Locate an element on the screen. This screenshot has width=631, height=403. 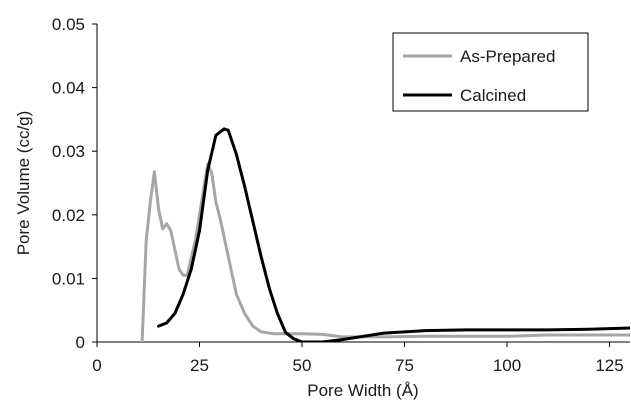
y-tick-label: 0.03 is located at coordinates (68, 151).